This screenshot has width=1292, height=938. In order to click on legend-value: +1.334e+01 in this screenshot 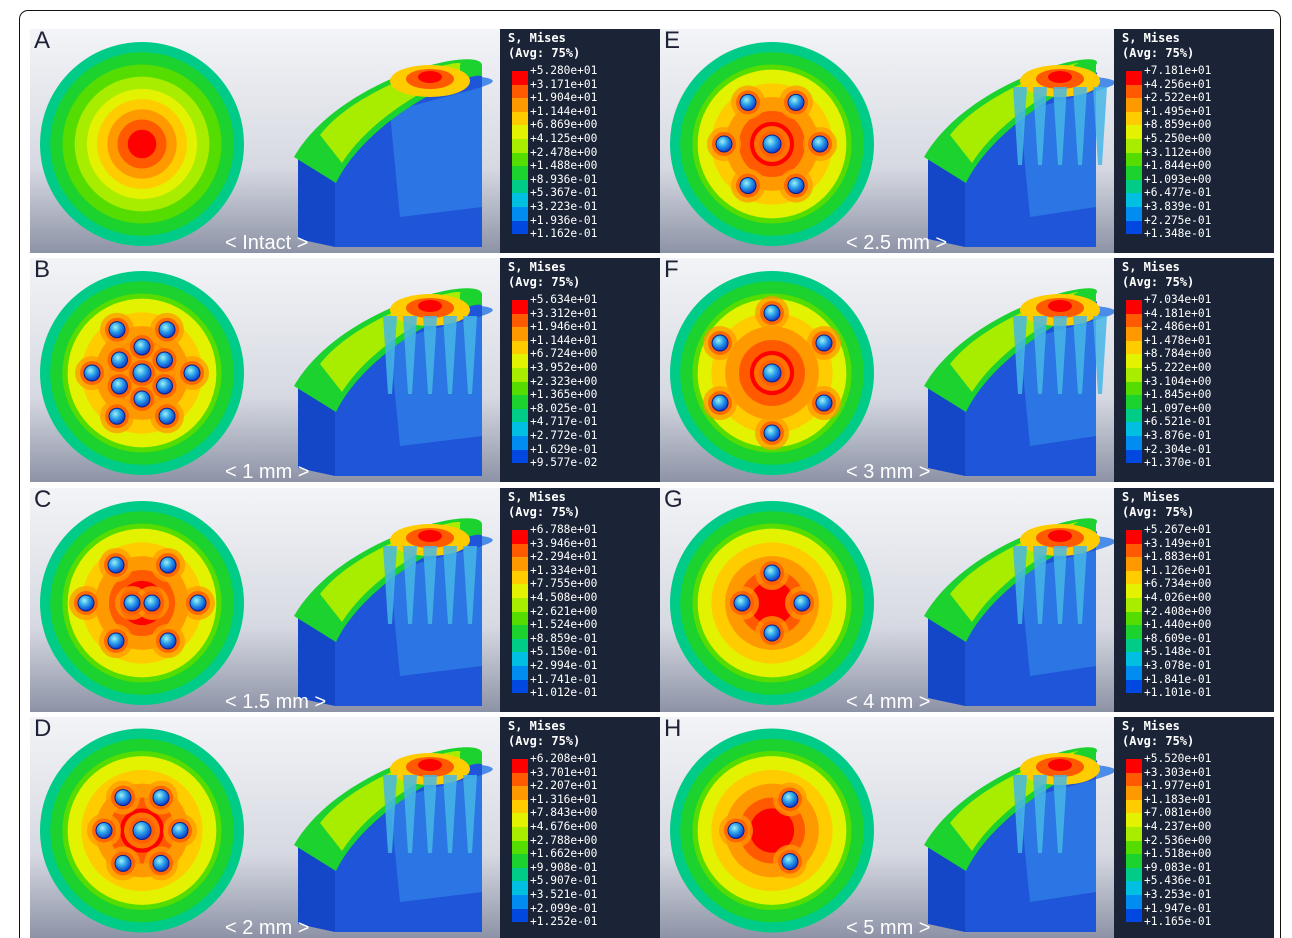, I will do `click(564, 570)`.